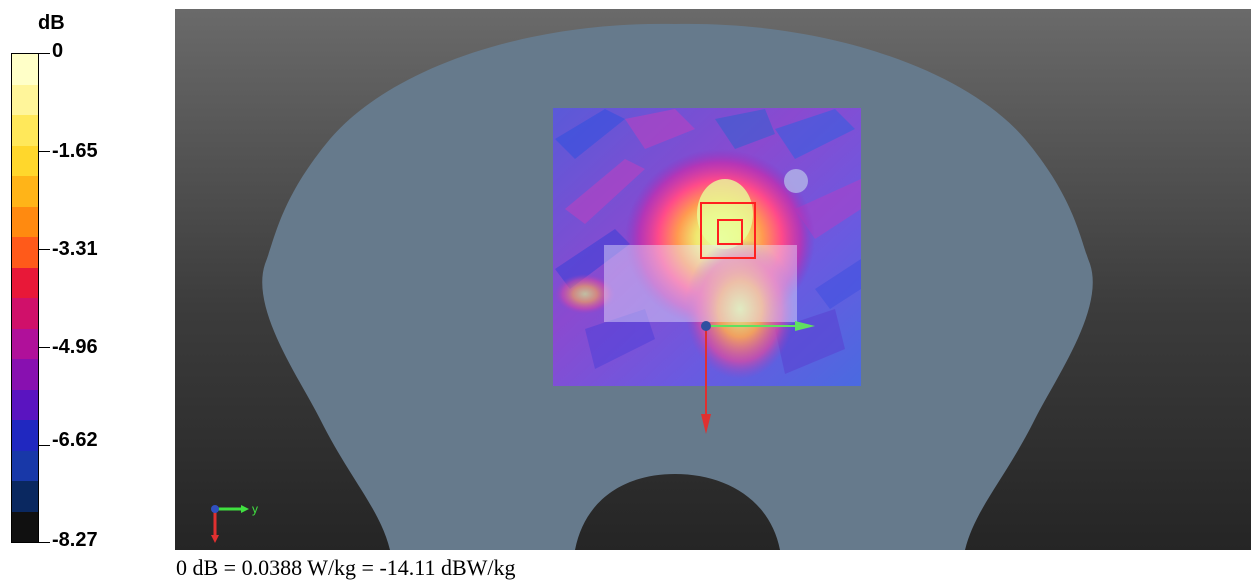 The height and width of the screenshot is (586, 1254). What do you see at coordinates (346, 567) in the screenshot?
I see `reference-caption: 0 dB = 0.0388 W/kg = -14.11 dBW/kg` at bounding box center [346, 567].